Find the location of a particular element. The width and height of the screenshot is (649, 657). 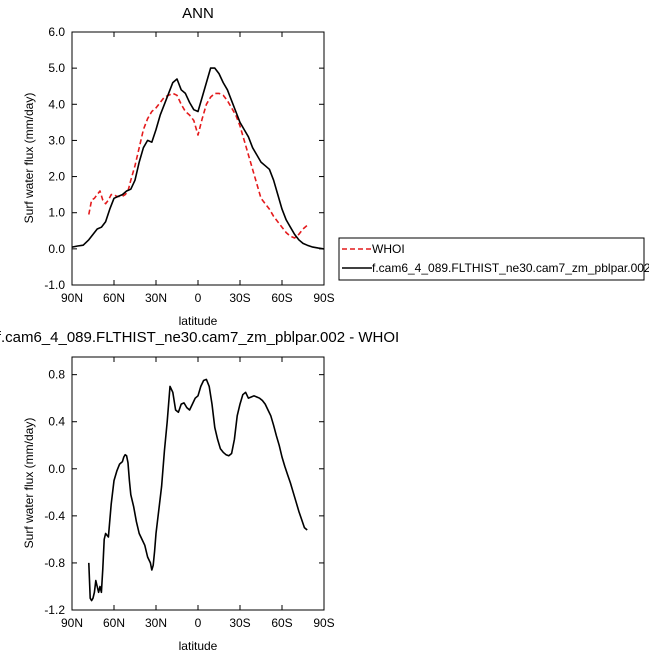

panel1-x-label: latitude is located at coordinates (198, 321).